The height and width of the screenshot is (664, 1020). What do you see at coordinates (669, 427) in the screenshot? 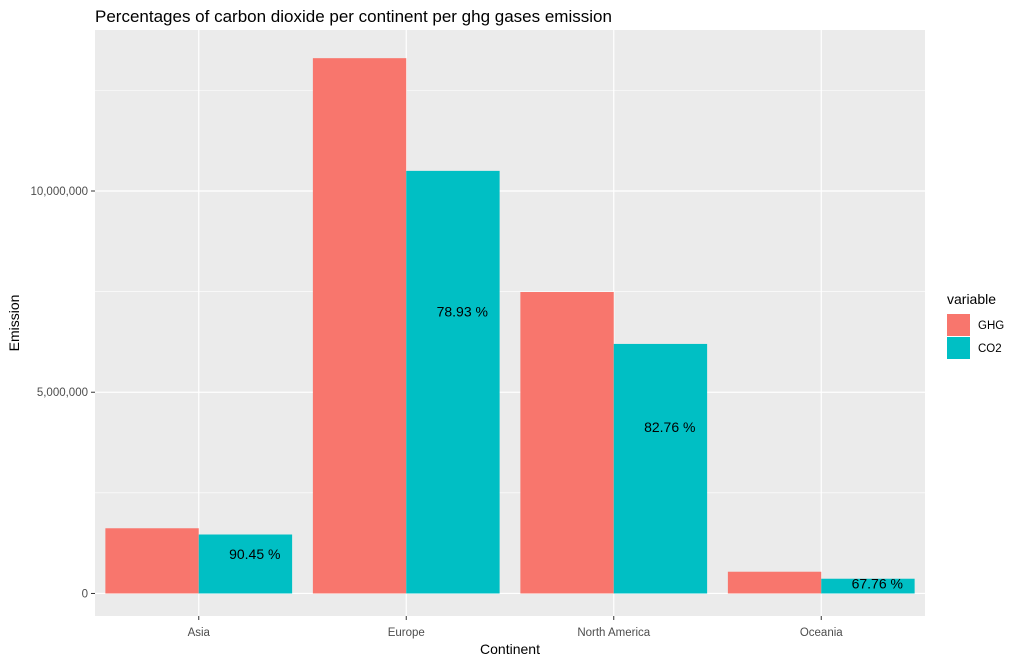
I see `data-label: 82.76 %` at bounding box center [669, 427].